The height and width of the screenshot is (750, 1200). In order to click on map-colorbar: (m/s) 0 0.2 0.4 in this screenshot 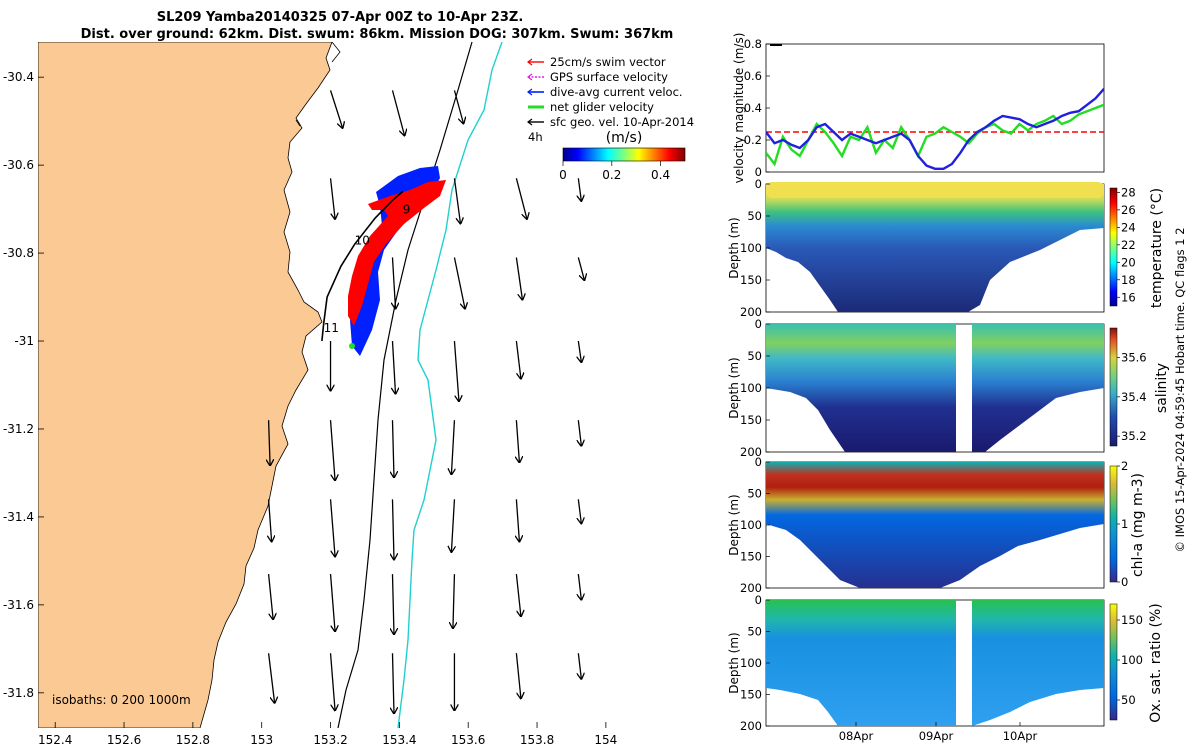, I will do `click(622, 156)`.